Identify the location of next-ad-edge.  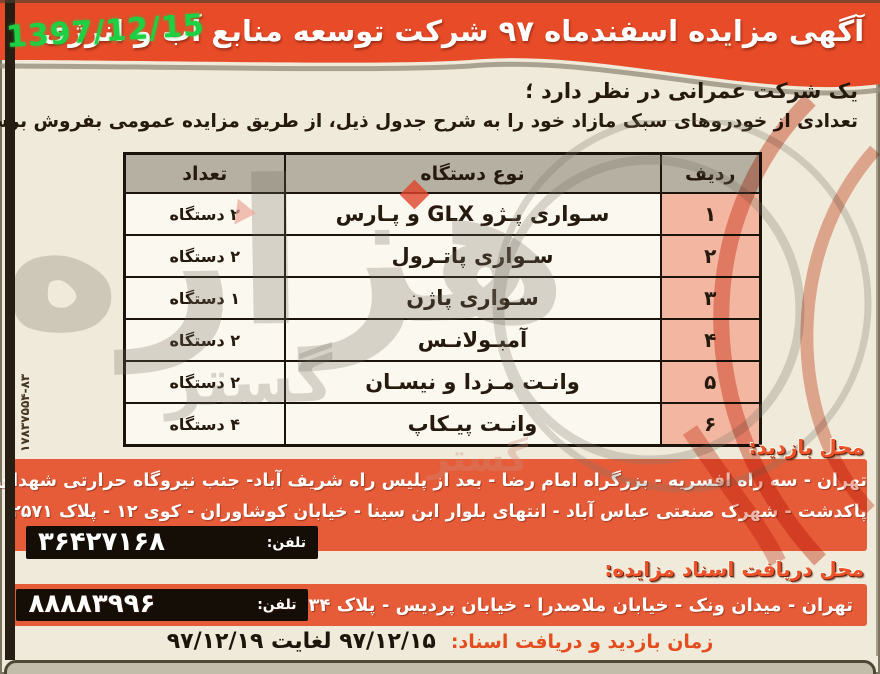
(440, 667).